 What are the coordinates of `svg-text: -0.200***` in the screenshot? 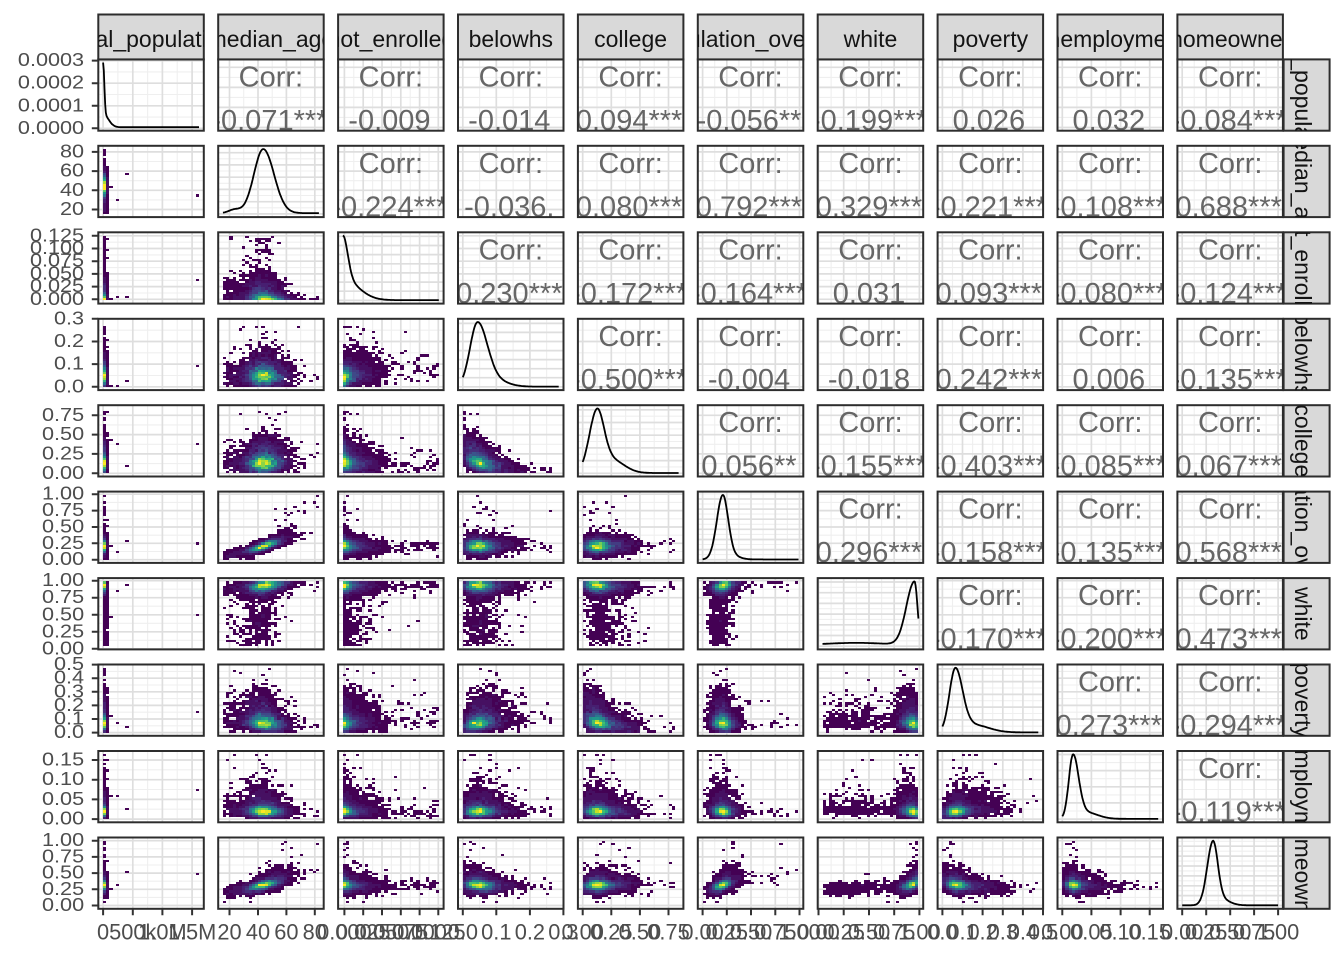 It's located at (1109, 640).